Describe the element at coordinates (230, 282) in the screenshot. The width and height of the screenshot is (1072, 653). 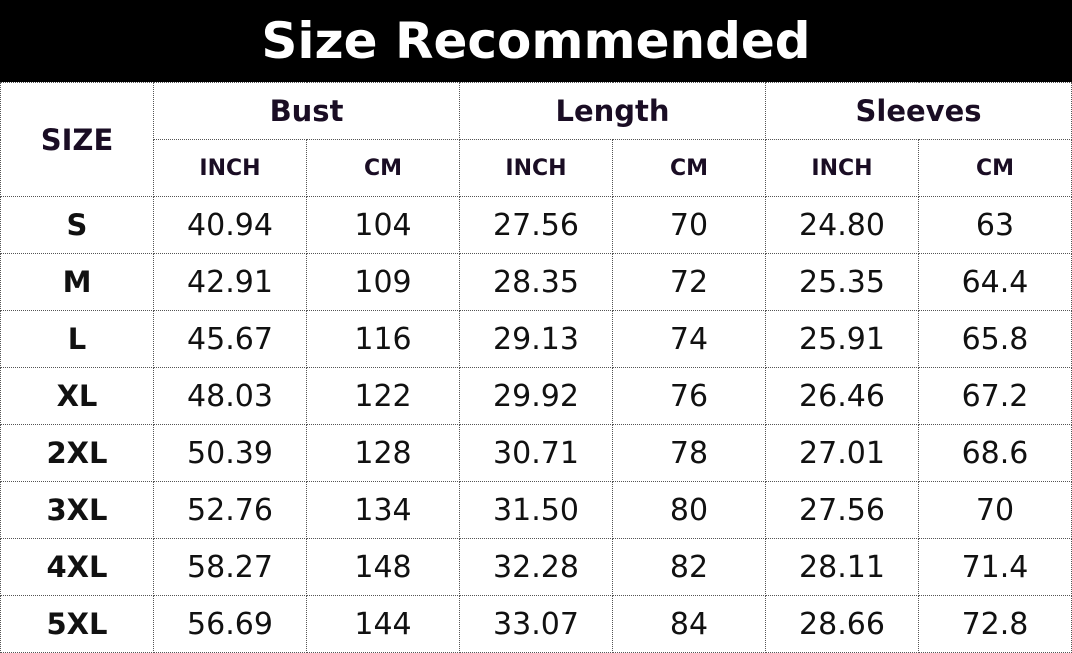
I see `measurement-cell: 42.91` at that location.